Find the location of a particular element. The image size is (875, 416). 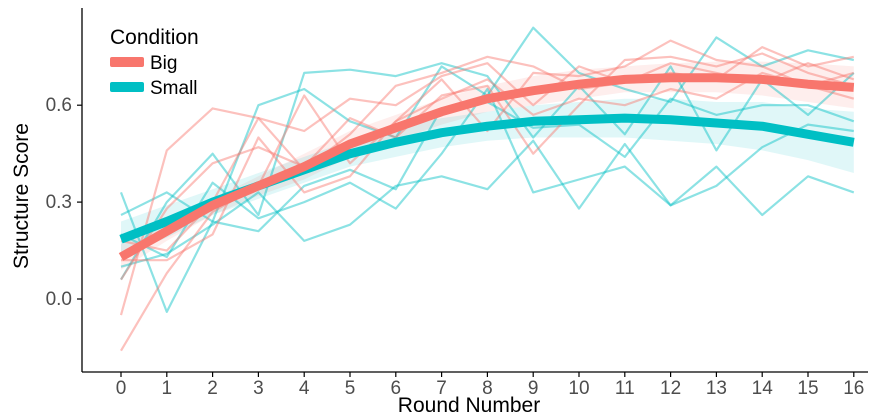

x-tick-label: 14 is located at coordinates (763, 388).